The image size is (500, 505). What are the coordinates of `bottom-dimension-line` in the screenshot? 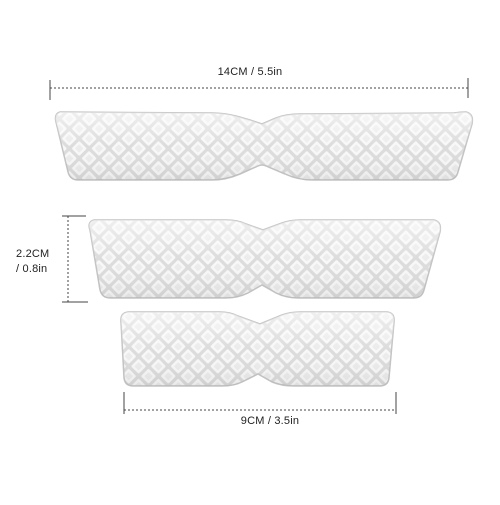 It's located at (260, 403).